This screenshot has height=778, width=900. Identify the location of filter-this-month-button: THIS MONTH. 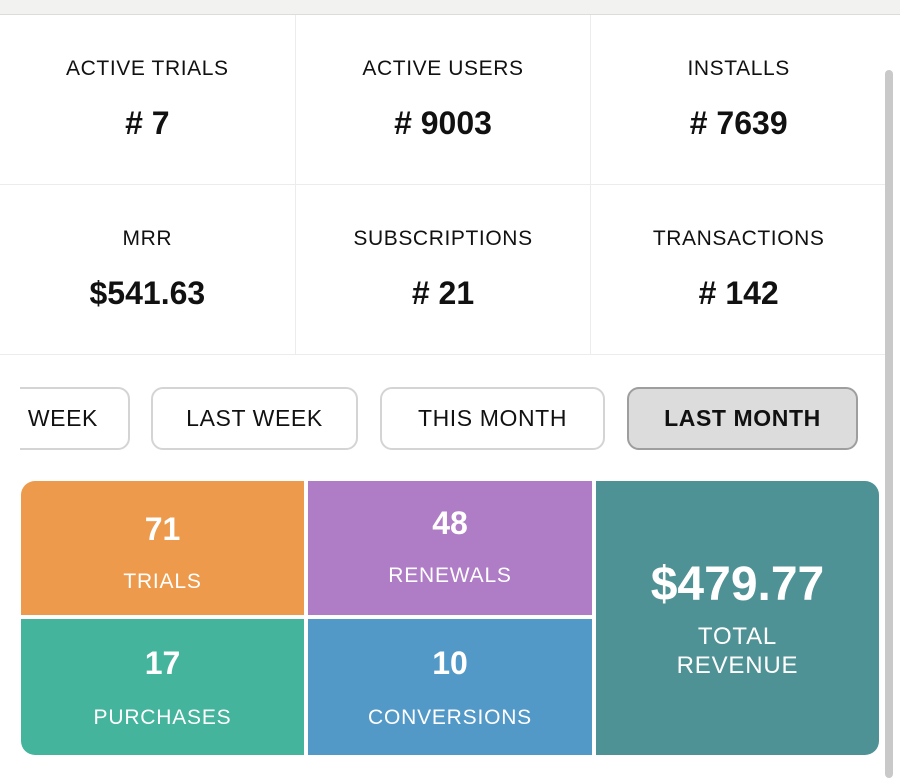
(492, 418).